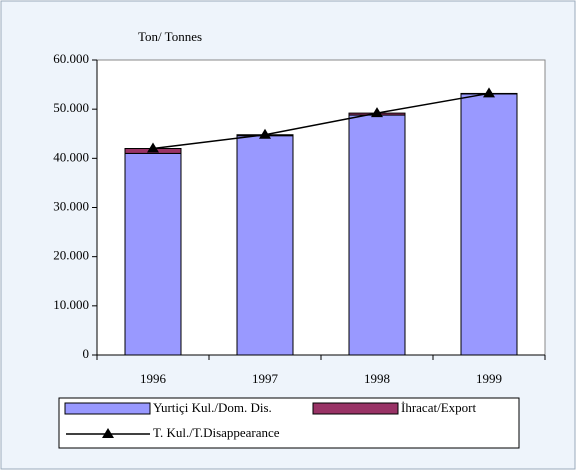 The image size is (576, 470). I want to click on y-tick-label: 30.000, so click(71, 205).